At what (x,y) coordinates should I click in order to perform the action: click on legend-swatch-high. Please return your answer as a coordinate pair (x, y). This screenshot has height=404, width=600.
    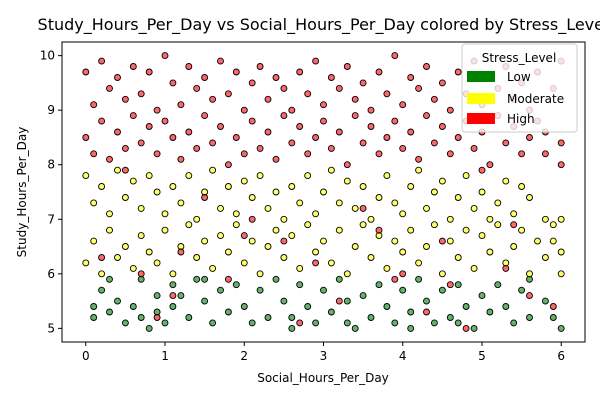
    Looking at the image, I should click on (481, 118).